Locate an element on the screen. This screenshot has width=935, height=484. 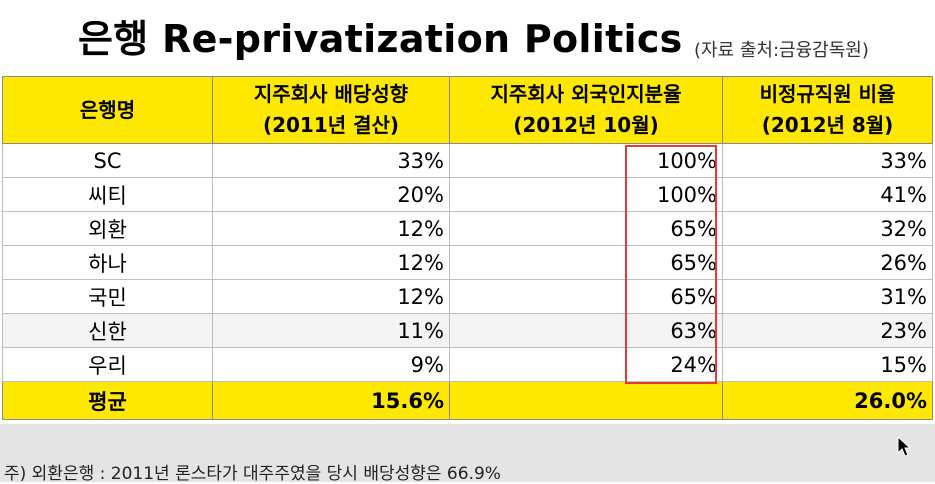
nonregular-cell: 26% is located at coordinates (827, 262).